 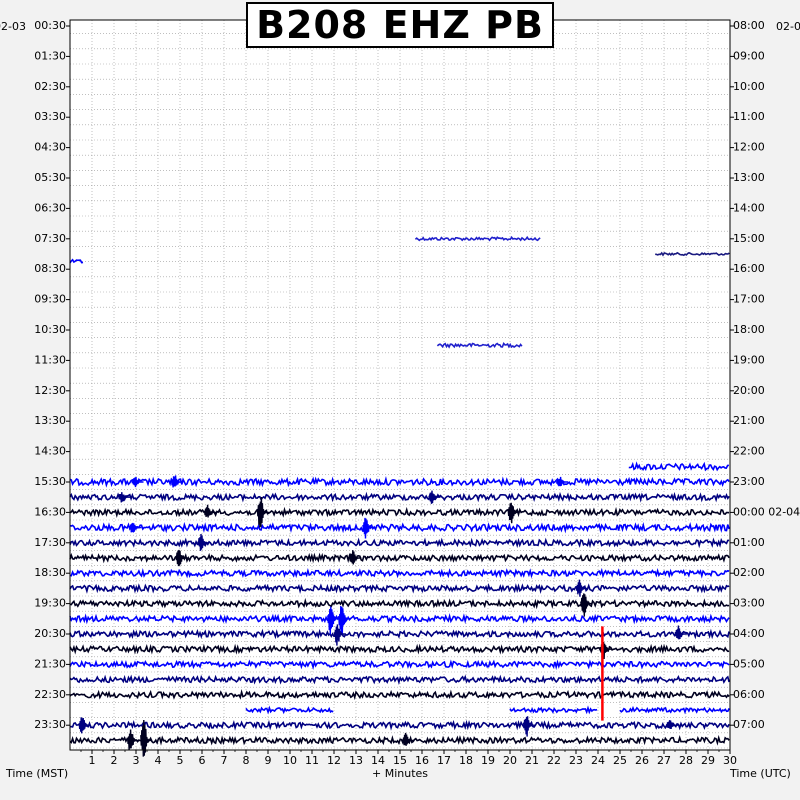 What do you see at coordinates (246, 760) in the screenshot?
I see `x-tick-label: 8` at bounding box center [246, 760].